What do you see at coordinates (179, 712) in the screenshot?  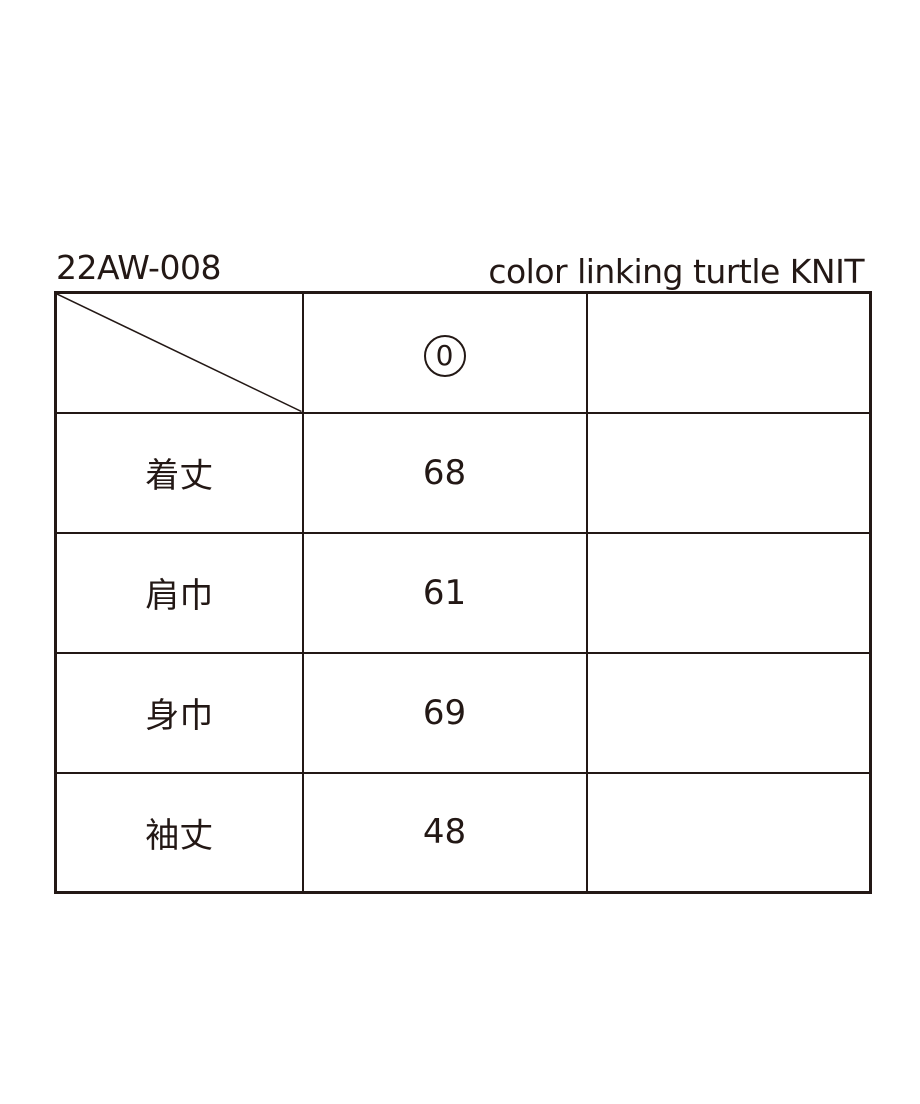 I see `row-label: 身巾` at bounding box center [179, 712].